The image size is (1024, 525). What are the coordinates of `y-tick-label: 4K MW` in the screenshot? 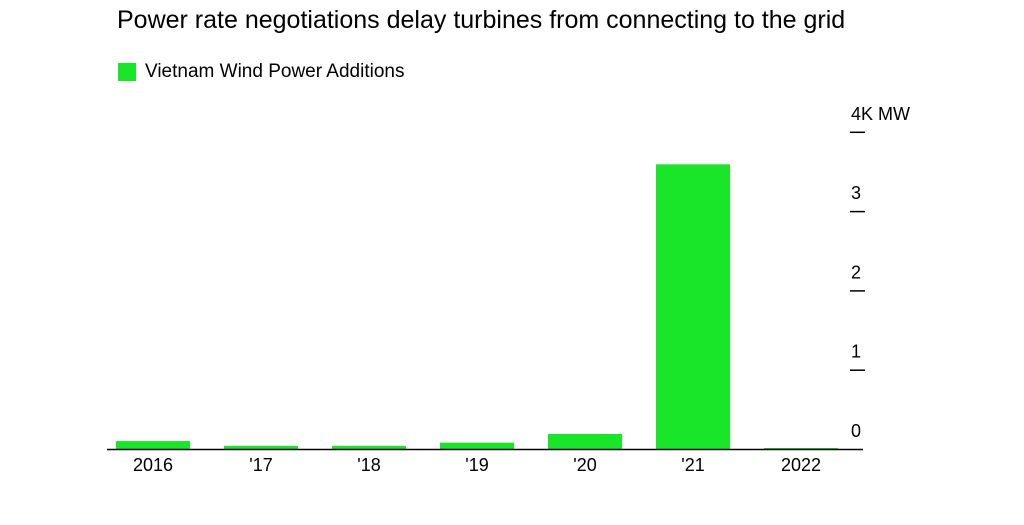 It's located at (880, 114).